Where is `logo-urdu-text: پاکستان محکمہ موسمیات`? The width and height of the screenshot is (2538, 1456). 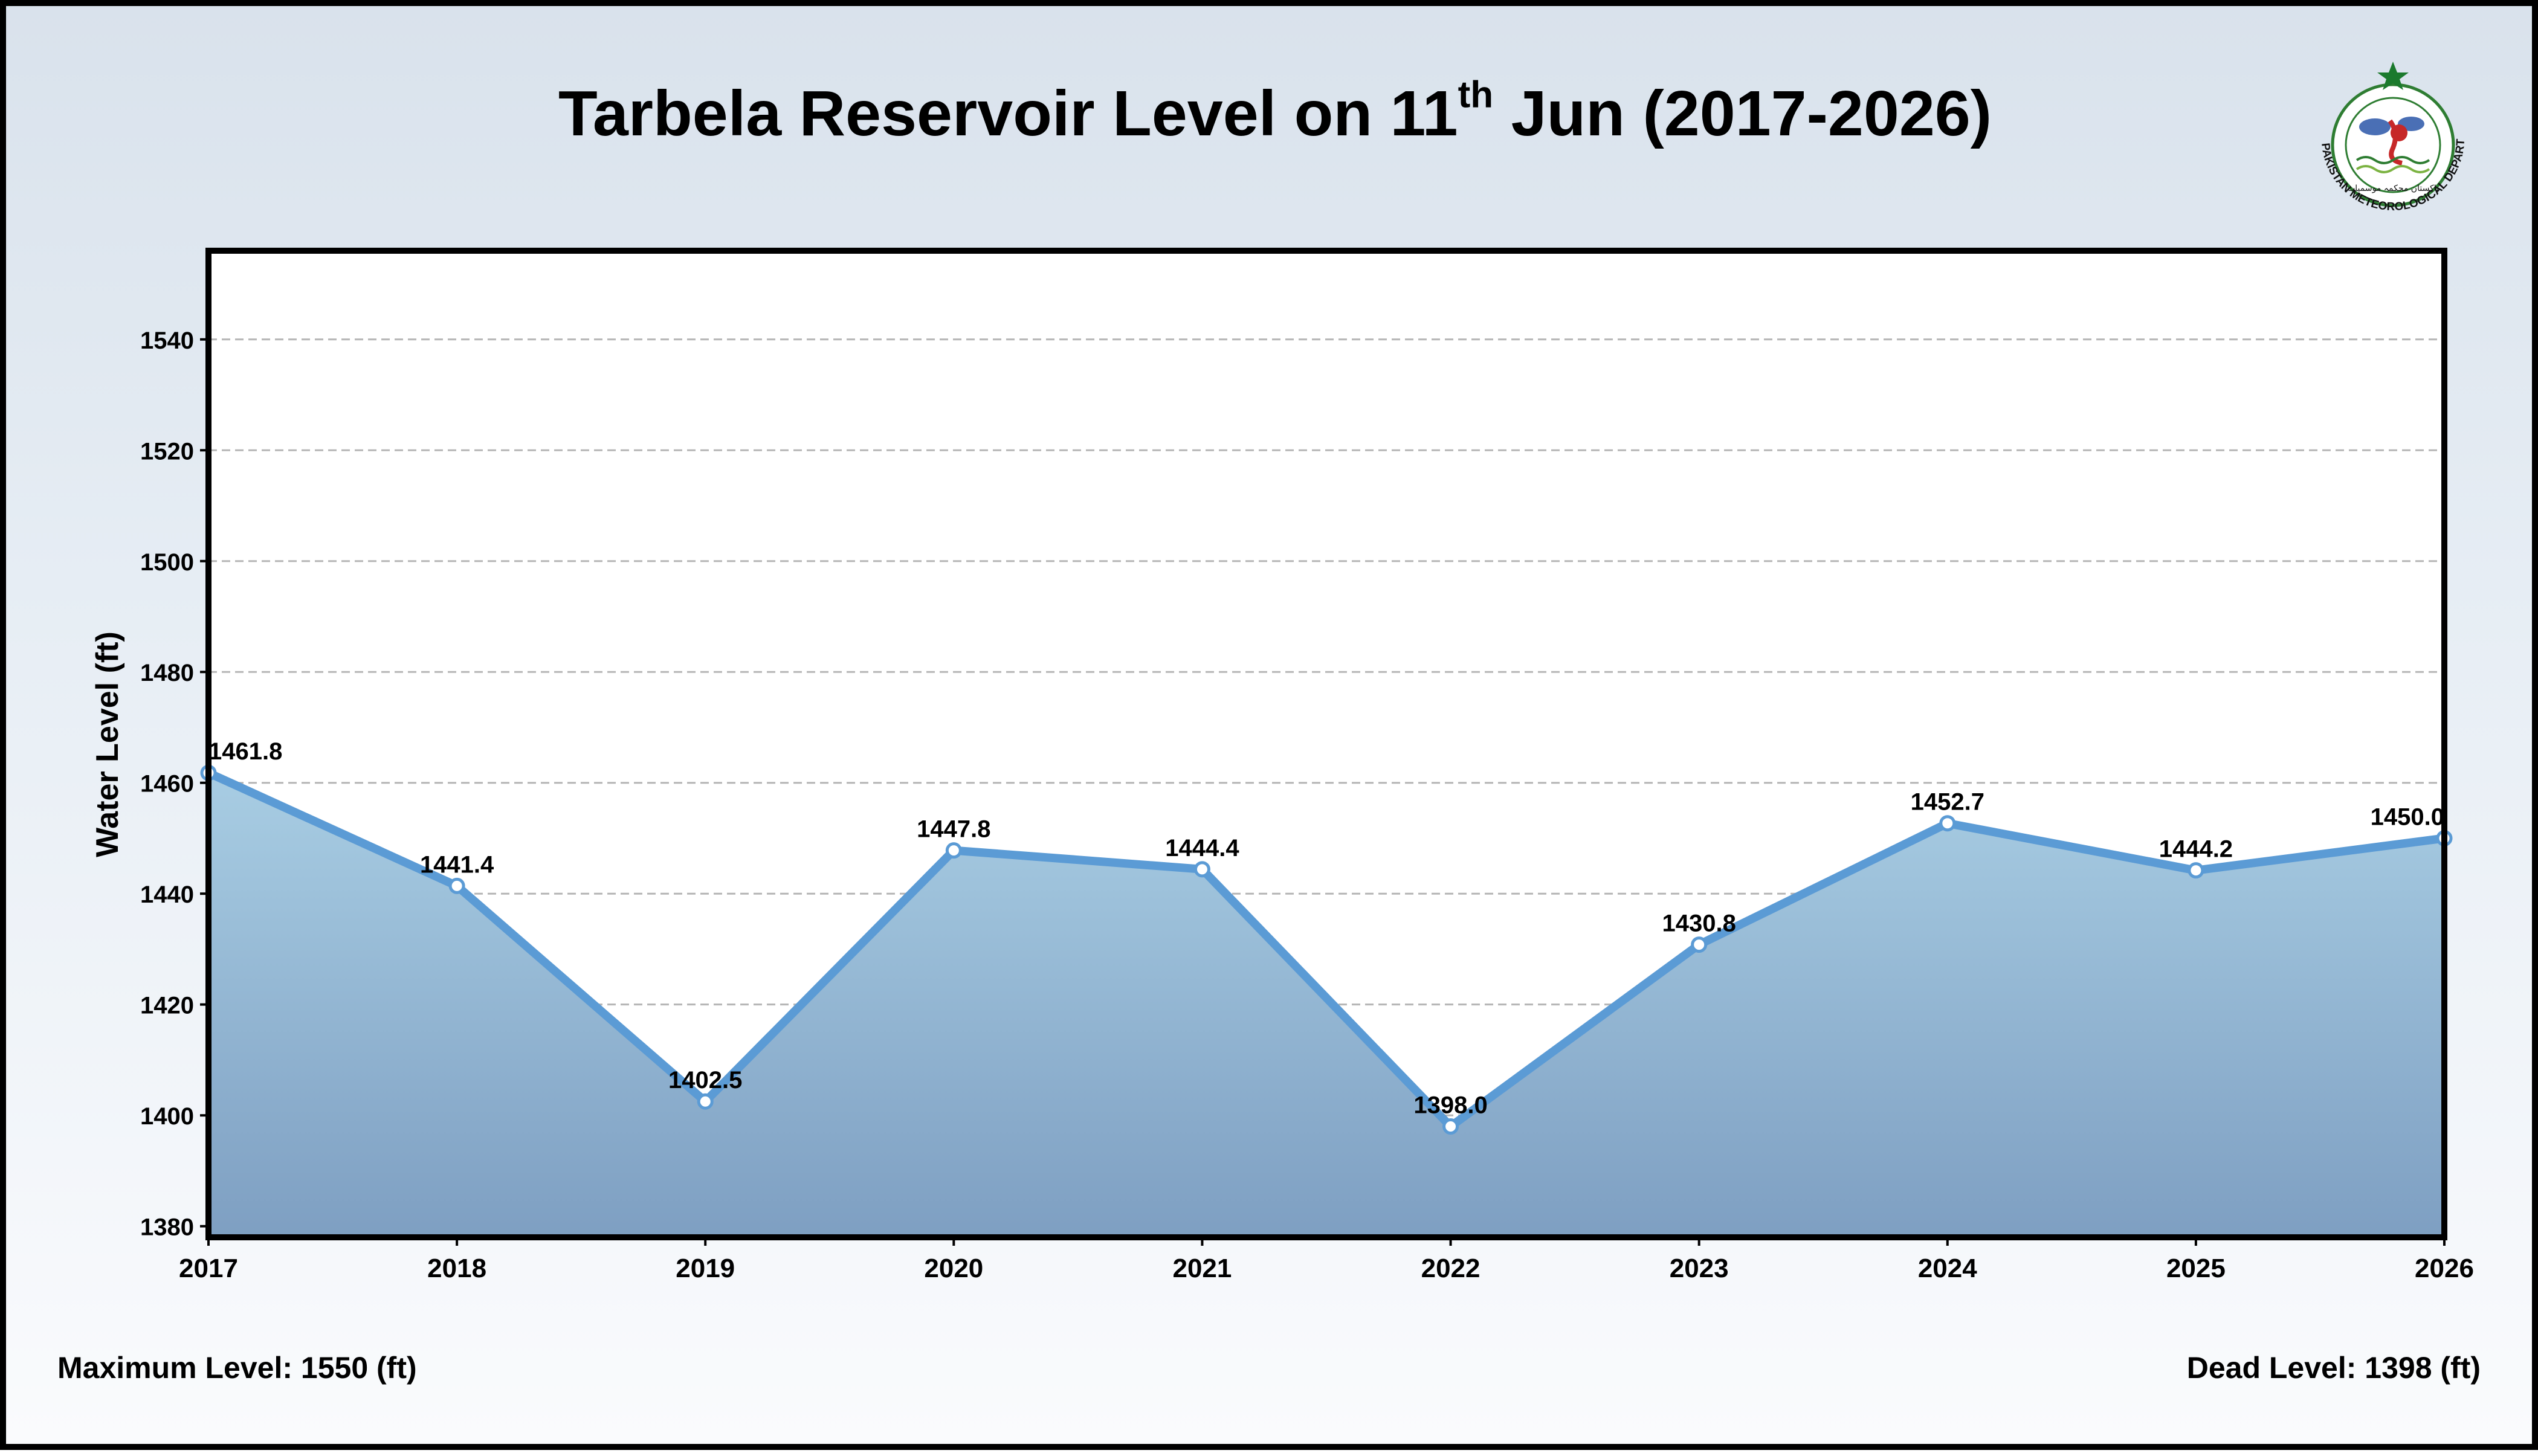
logo-urdu-text: پاکستان محکمہ موسمیات is located at coordinates (2393, 188).